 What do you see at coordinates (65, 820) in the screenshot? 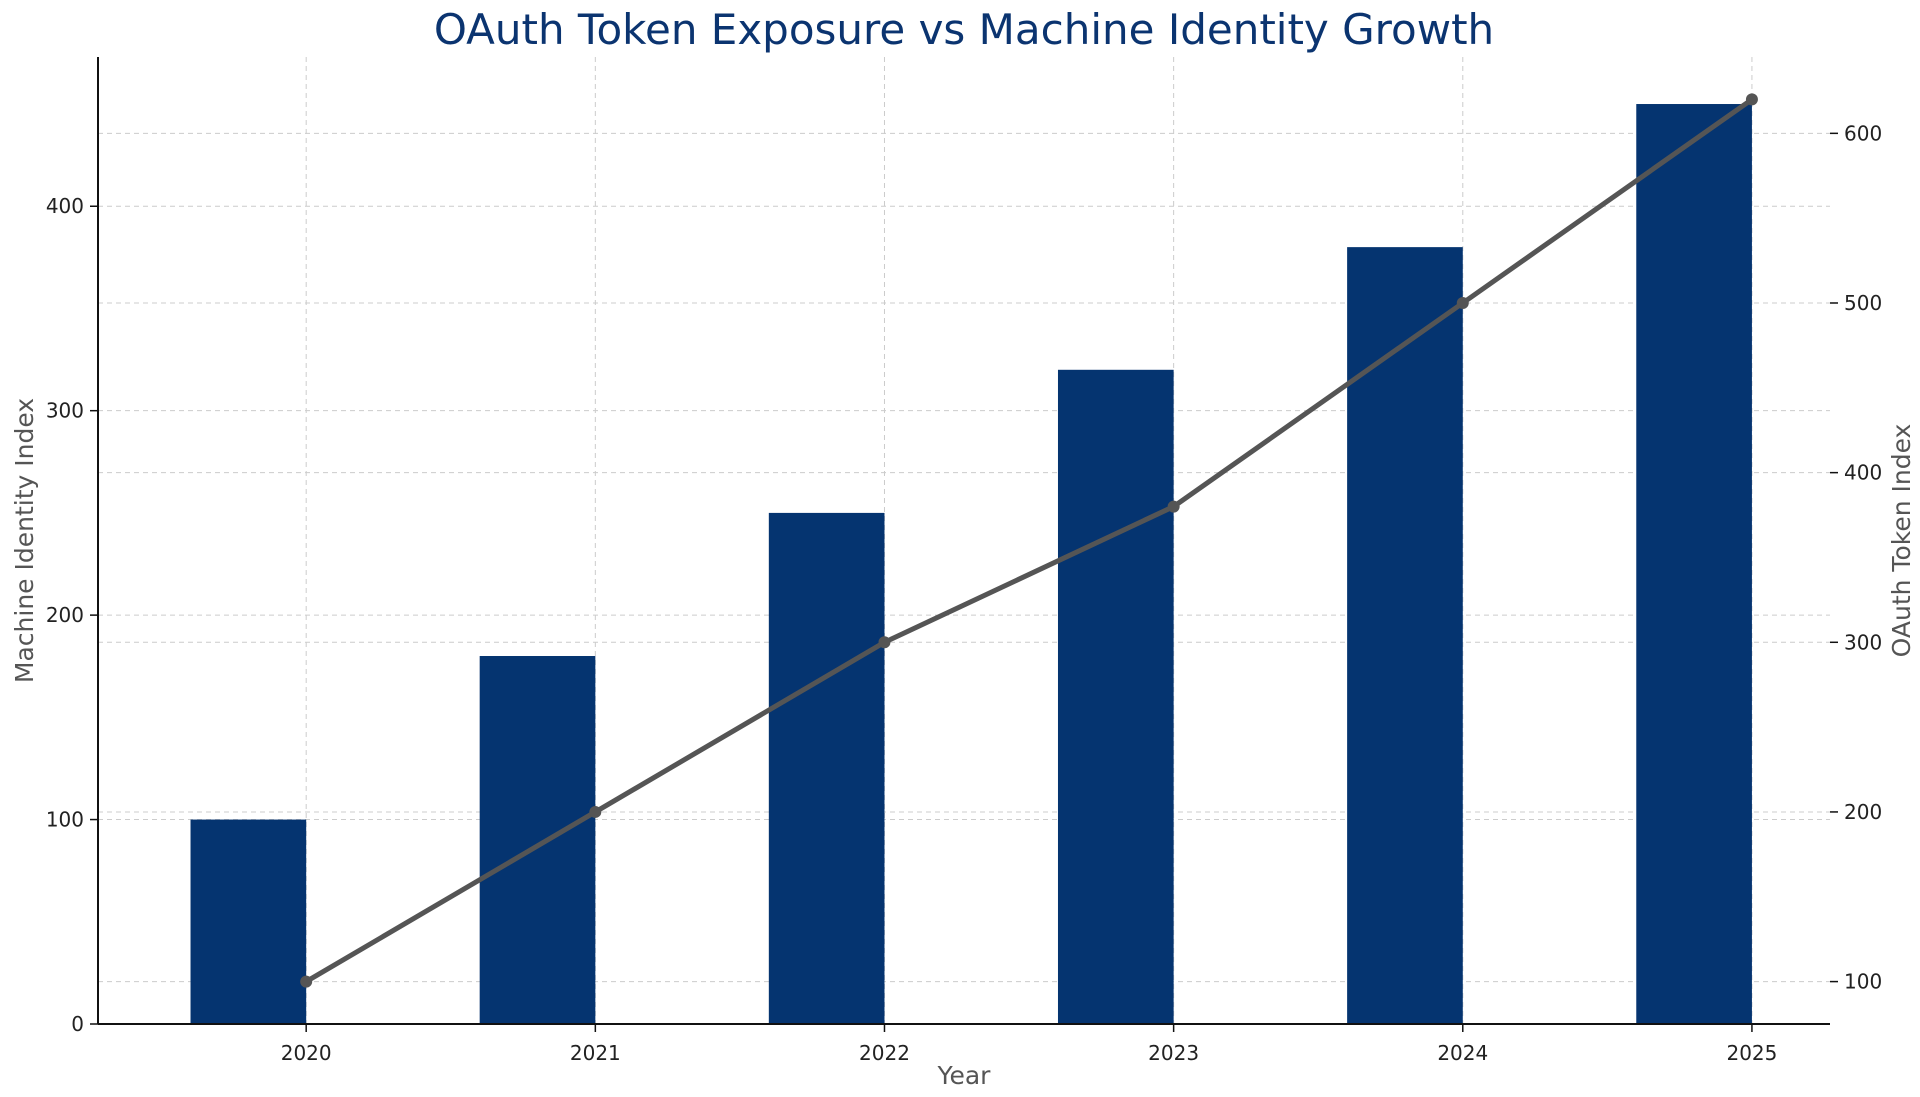
I see `y-tick-label: 100` at bounding box center [65, 820].